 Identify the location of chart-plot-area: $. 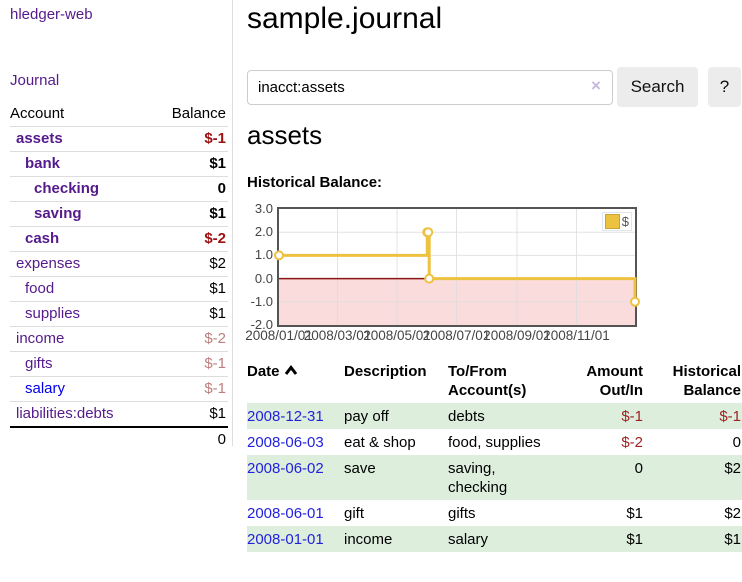
(457, 267).